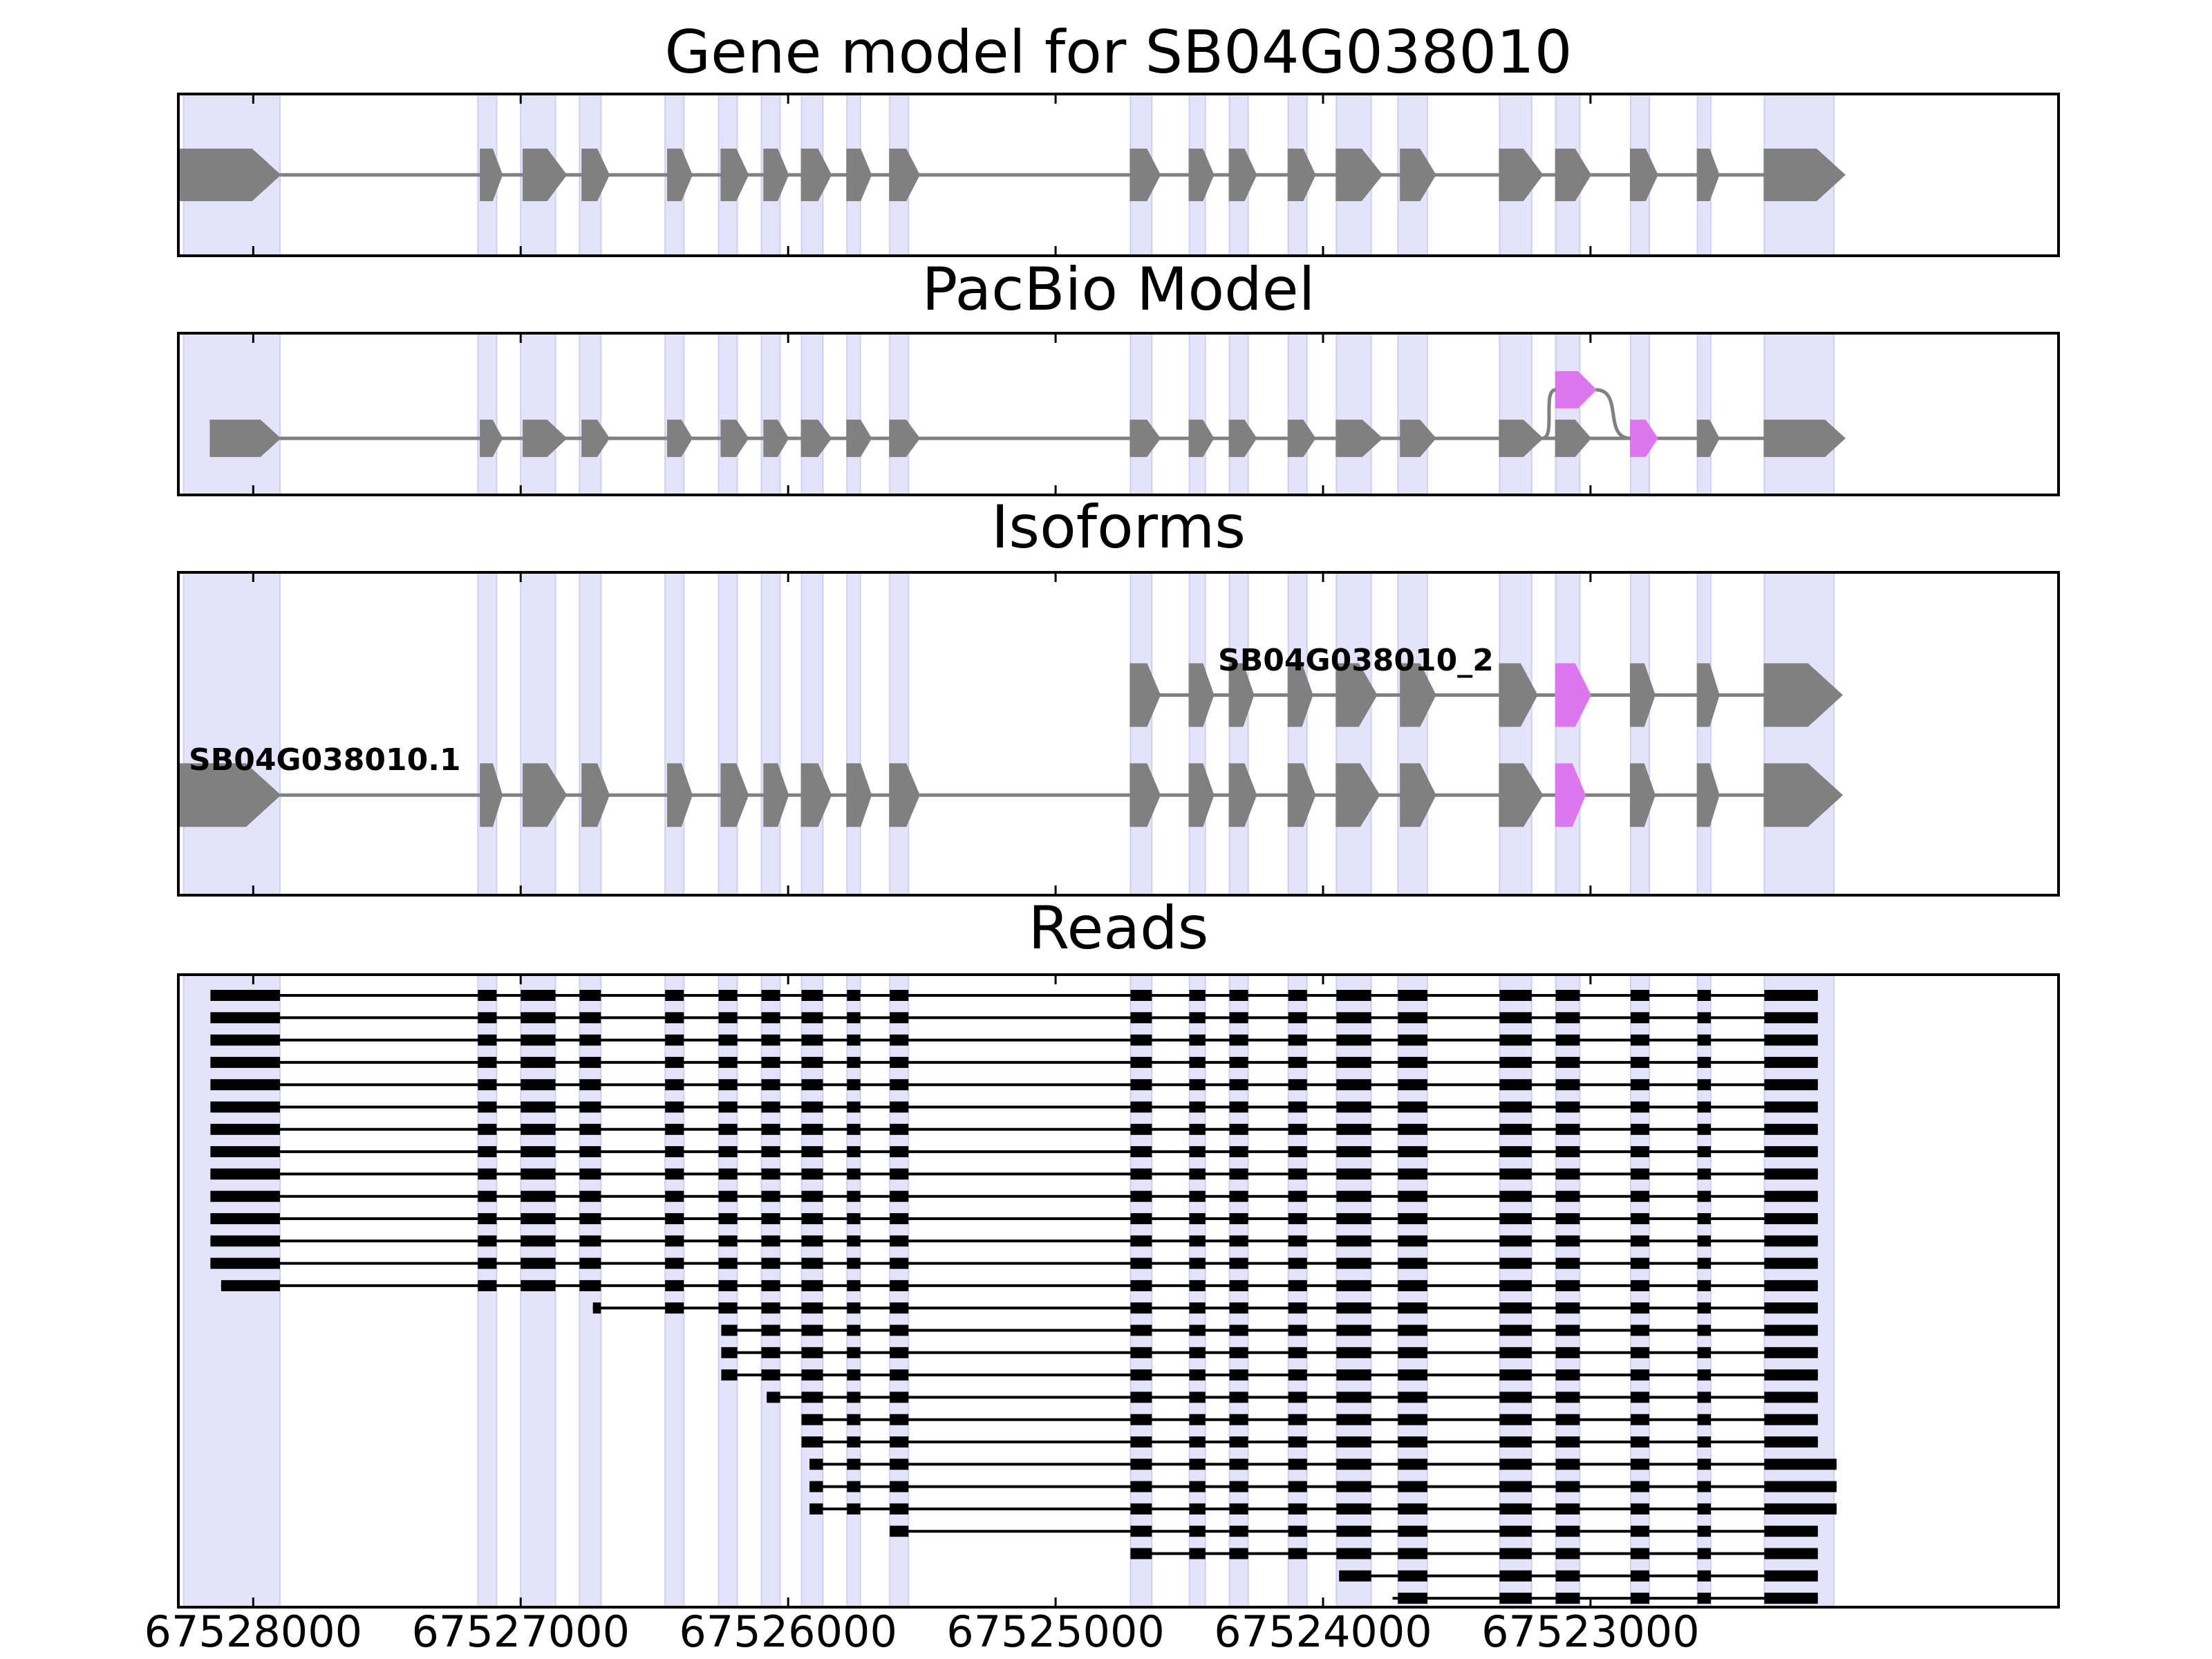 Image resolution: width=2212 pixels, height=1659 pixels. Describe the element at coordinates (1118, 414) in the screenshot. I see `pacbio-model-panel` at that location.